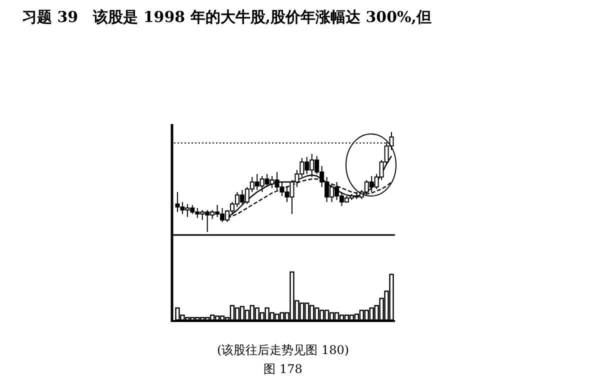 This screenshot has height=380, width=595. I want to click on text: (该股往后走势见图 180), so click(283, 350).